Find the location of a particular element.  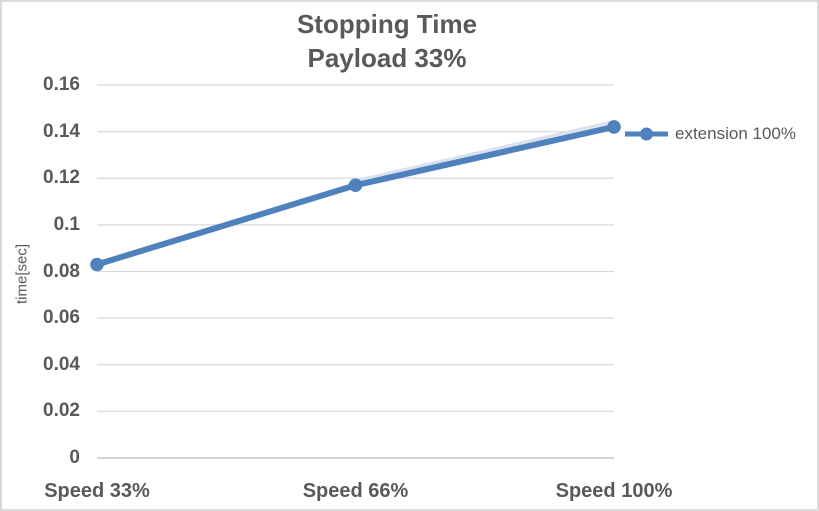

series-line-highlight is located at coordinates (484, 151).